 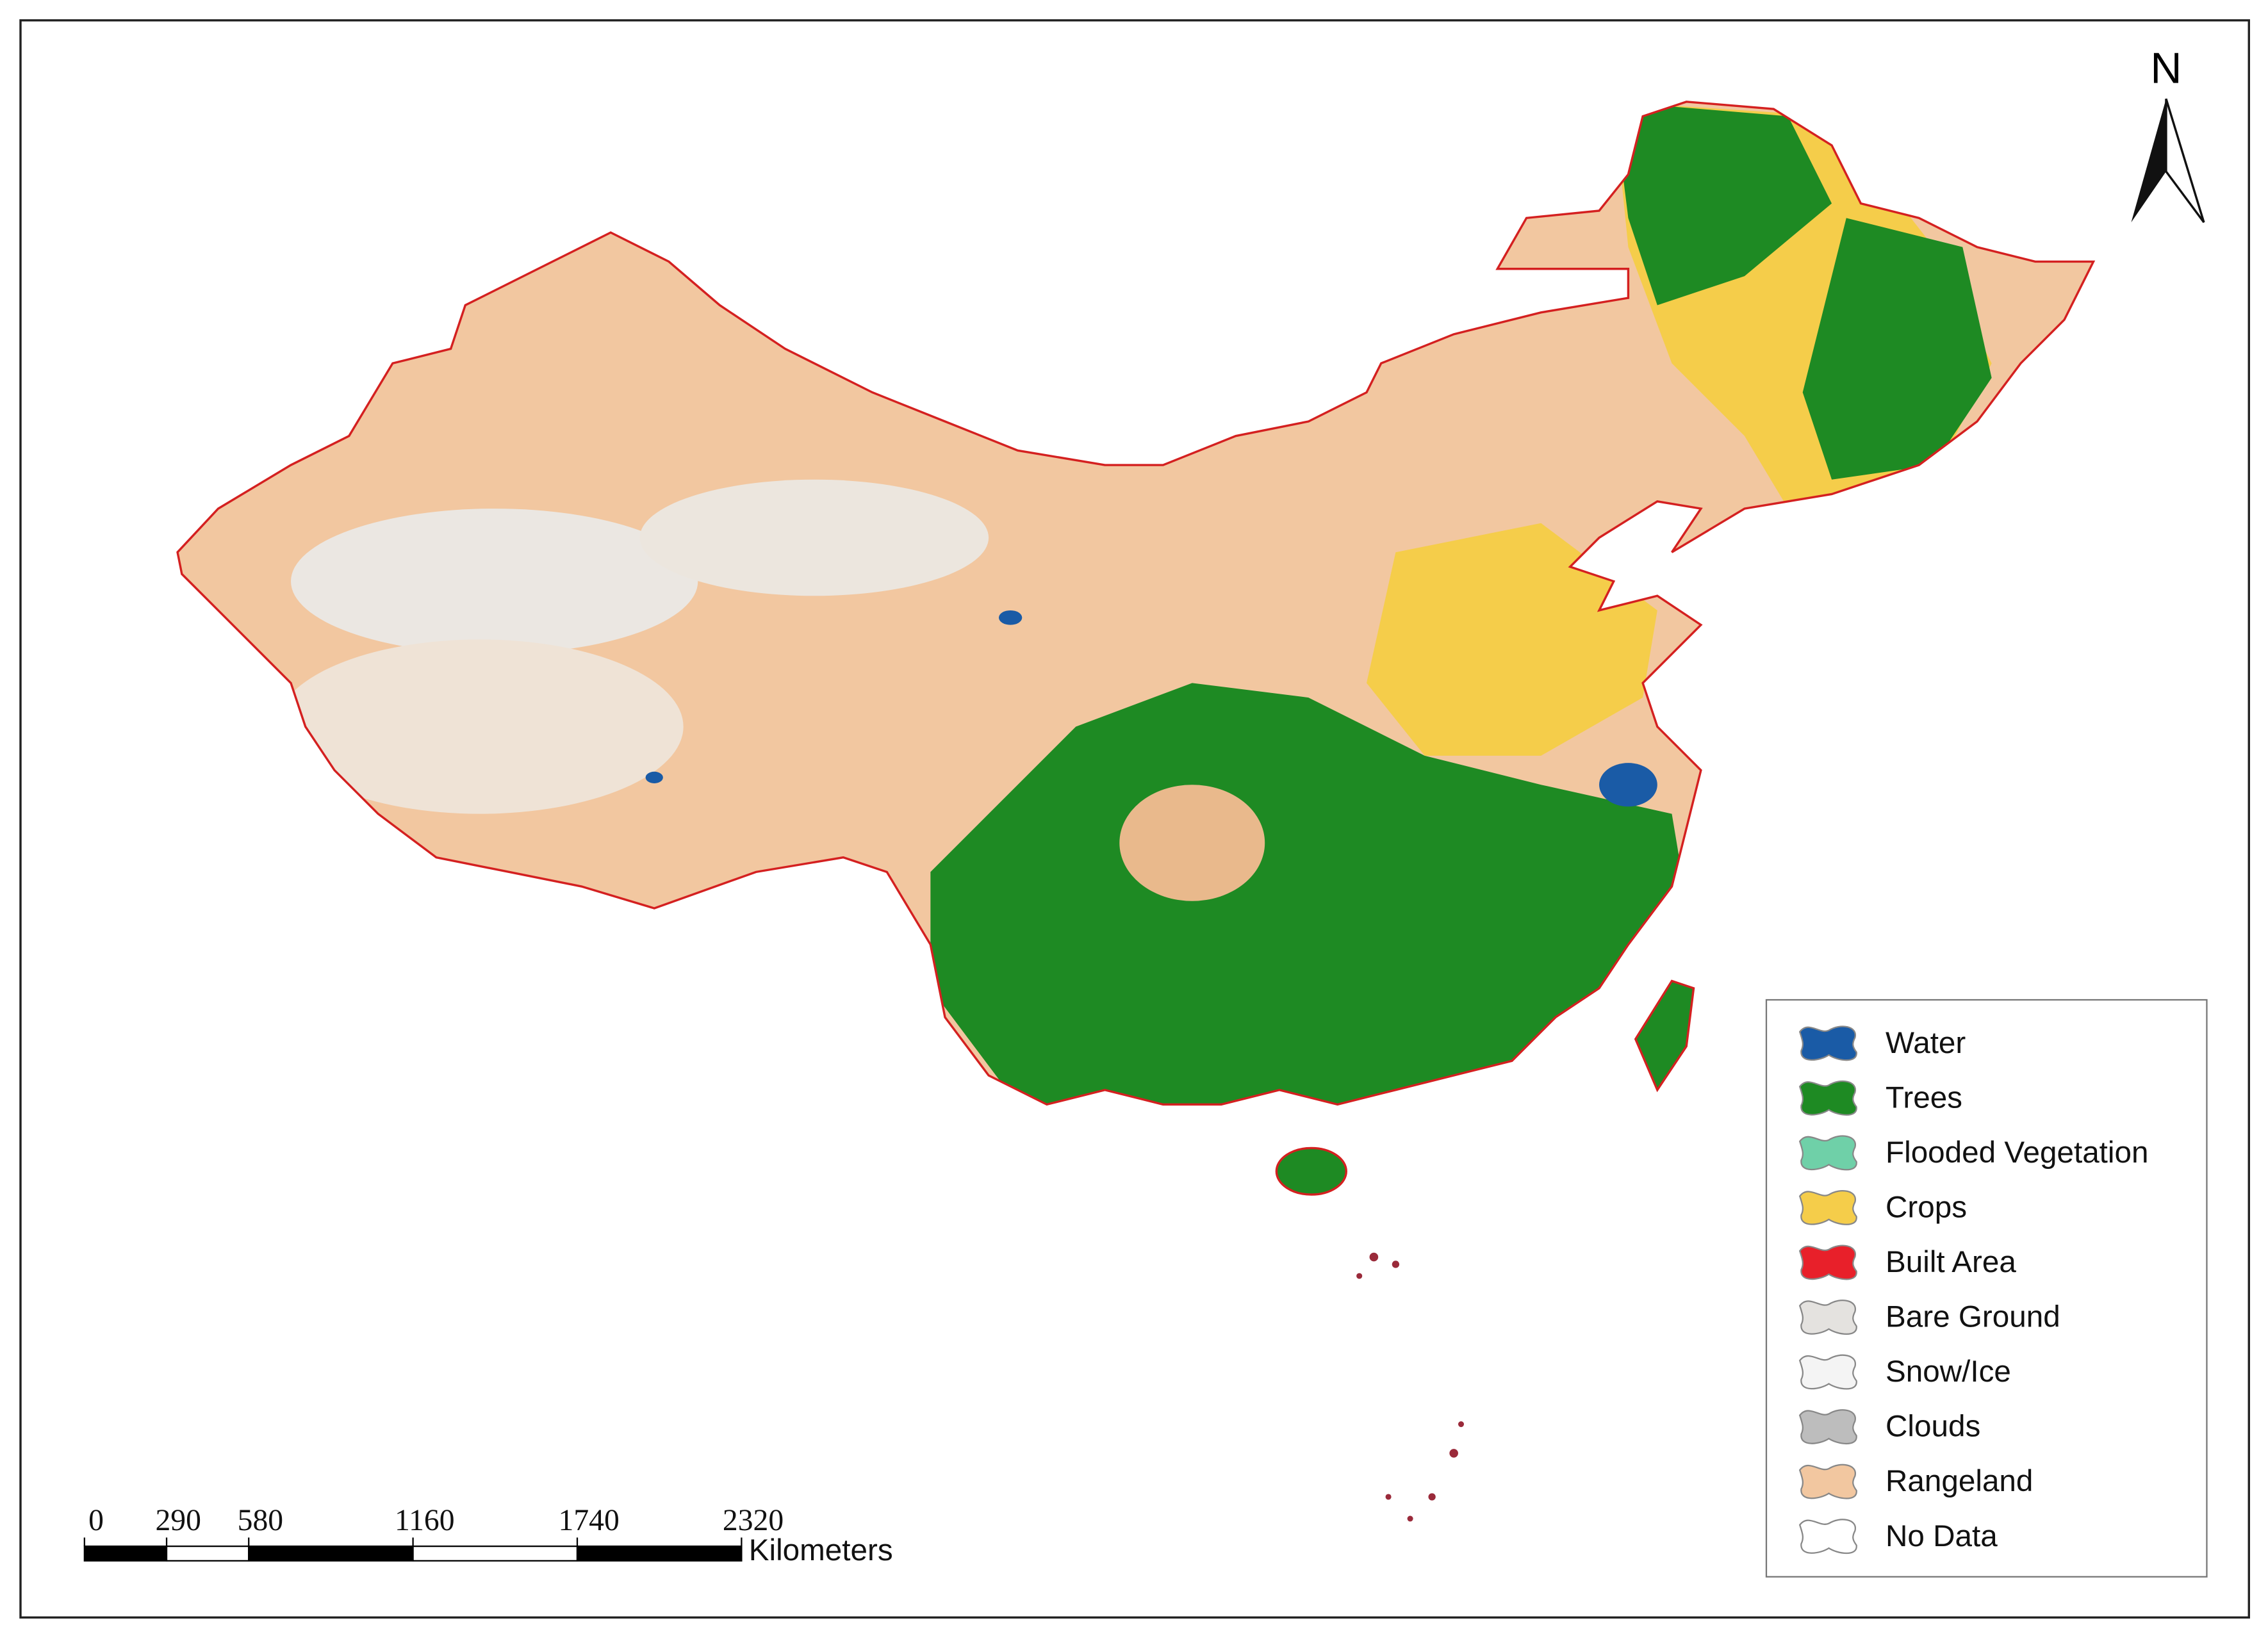 What do you see at coordinates (1926, 1208) in the screenshot?
I see `legend-label: Crops` at bounding box center [1926, 1208].